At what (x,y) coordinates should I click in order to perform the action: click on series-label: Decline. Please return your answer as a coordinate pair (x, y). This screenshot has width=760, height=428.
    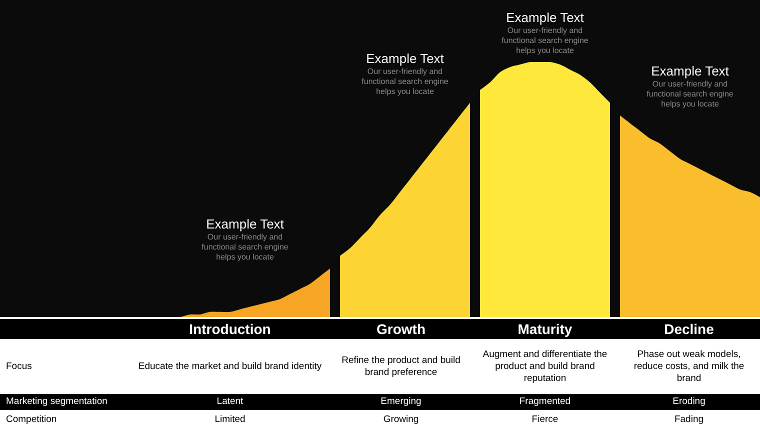
    Looking at the image, I should click on (689, 328).